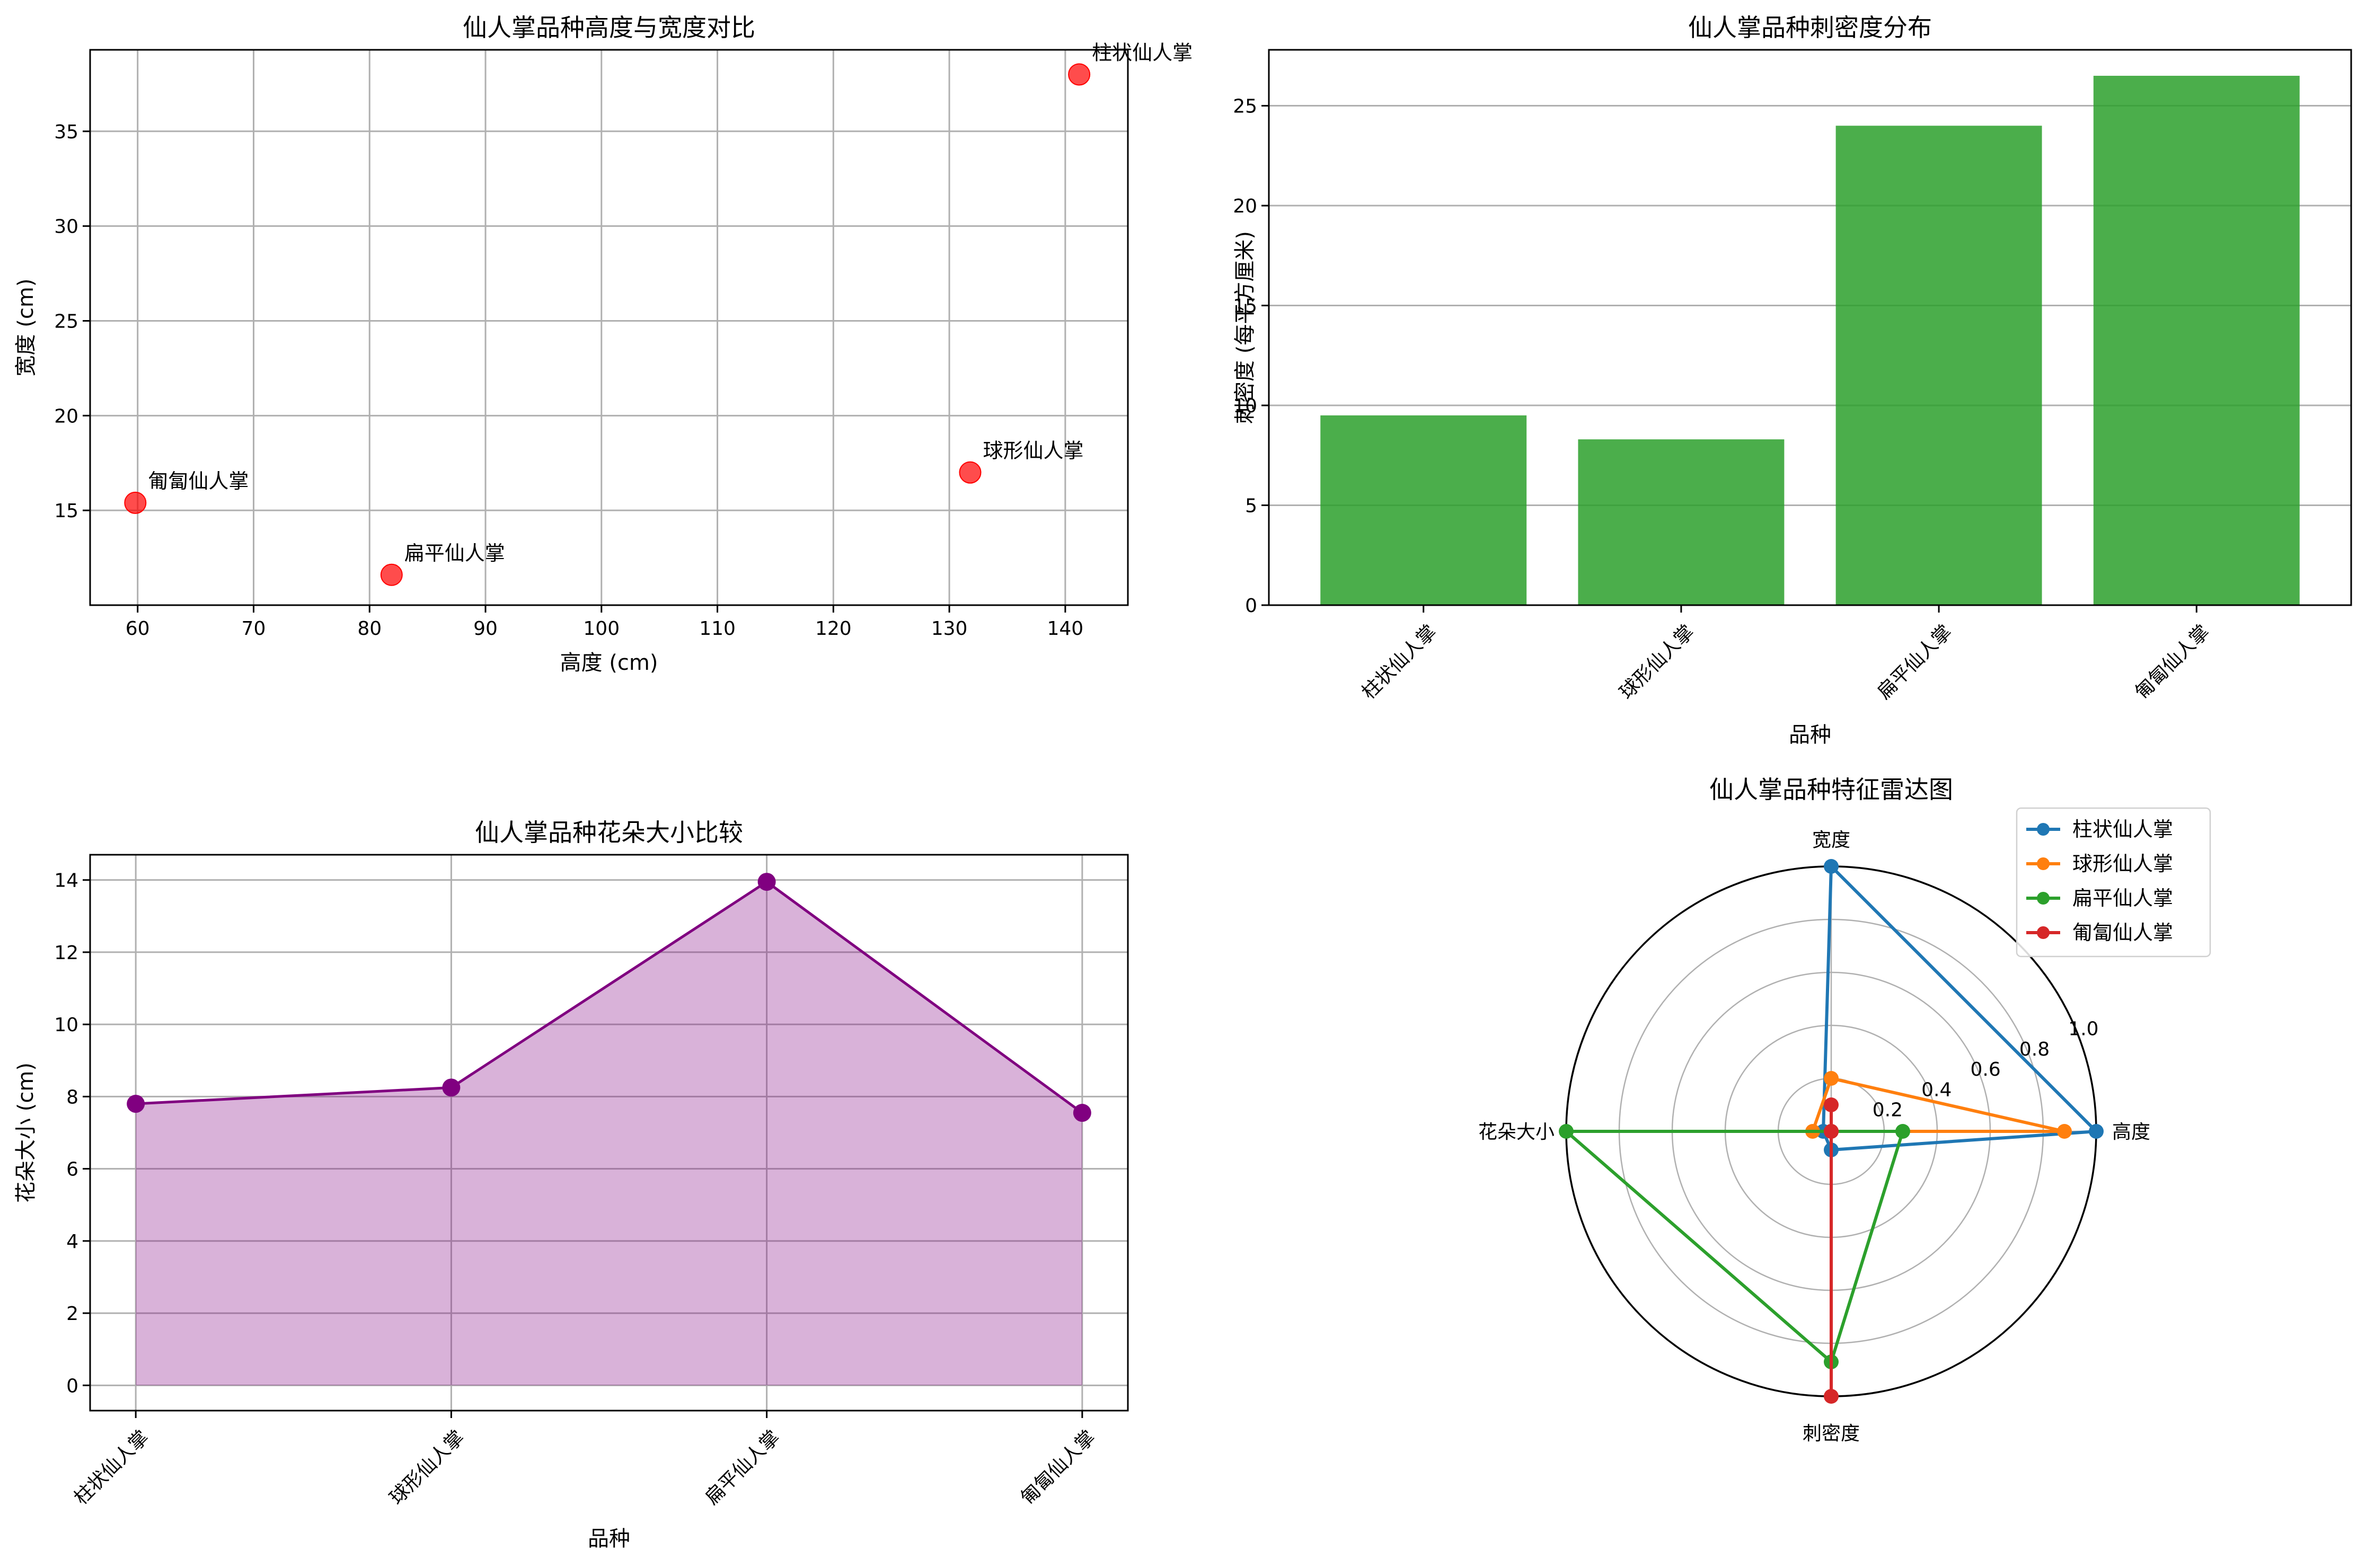 This screenshot has height=1568, width=2366. I want to click on x-tick-label: 60, so click(138, 629).